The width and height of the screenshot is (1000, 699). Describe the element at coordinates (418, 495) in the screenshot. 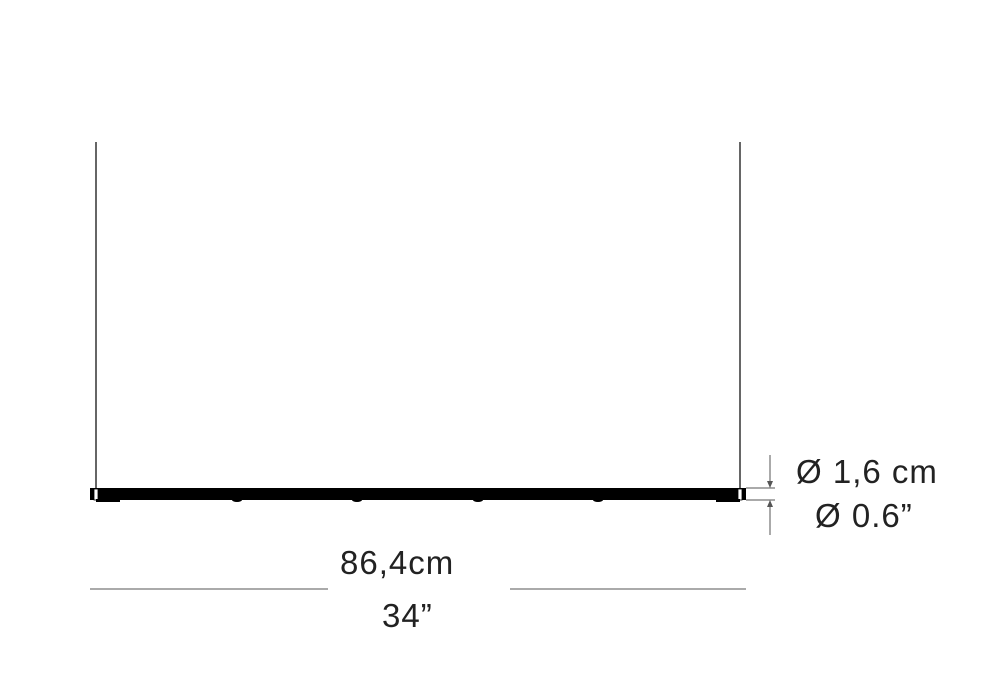

I see `lamp-bar` at that location.